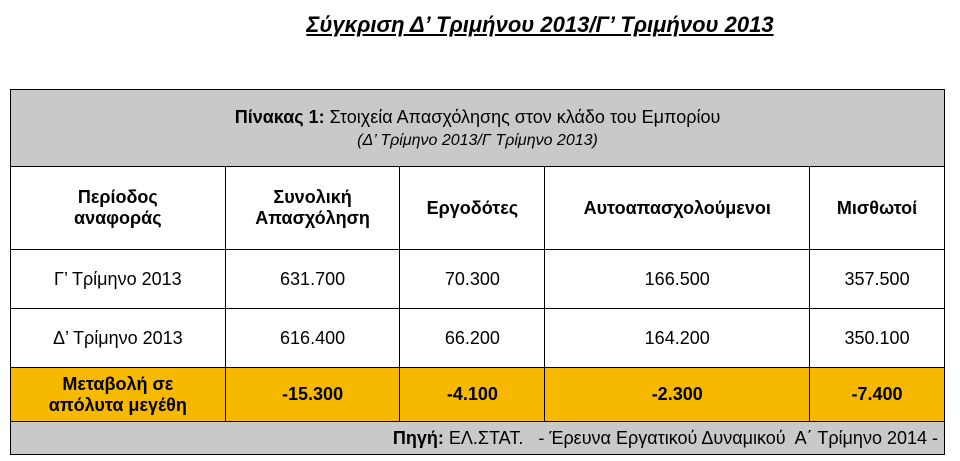  Describe the element at coordinates (279, 116) in the screenshot. I see `caption-label: Πίνακας 1:` at that location.